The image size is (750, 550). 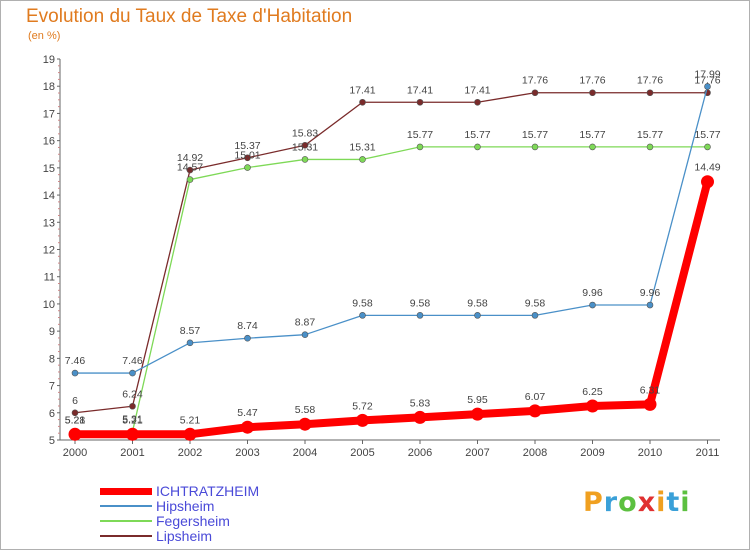 What do you see at coordinates (305, 323) in the screenshot?
I see `data-label: 8.87` at bounding box center [305, 323].